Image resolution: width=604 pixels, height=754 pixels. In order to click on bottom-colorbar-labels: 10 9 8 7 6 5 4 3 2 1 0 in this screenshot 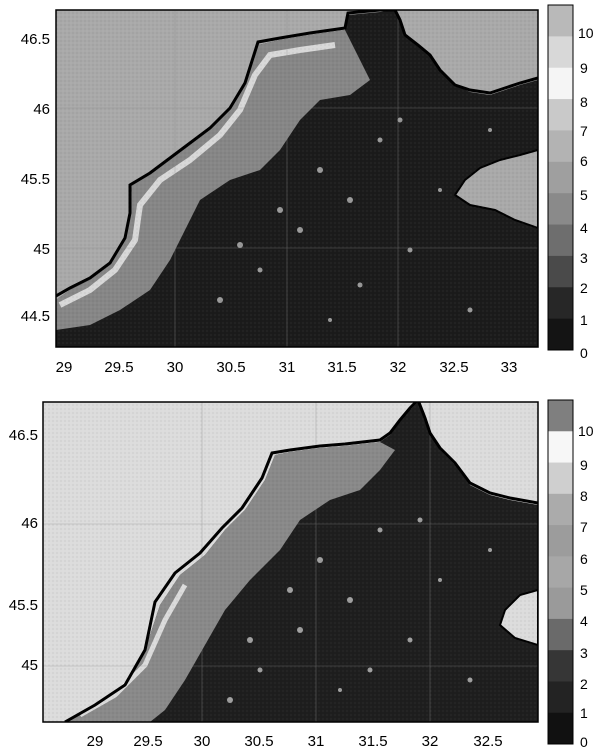, I will do `click(586, 586)`.